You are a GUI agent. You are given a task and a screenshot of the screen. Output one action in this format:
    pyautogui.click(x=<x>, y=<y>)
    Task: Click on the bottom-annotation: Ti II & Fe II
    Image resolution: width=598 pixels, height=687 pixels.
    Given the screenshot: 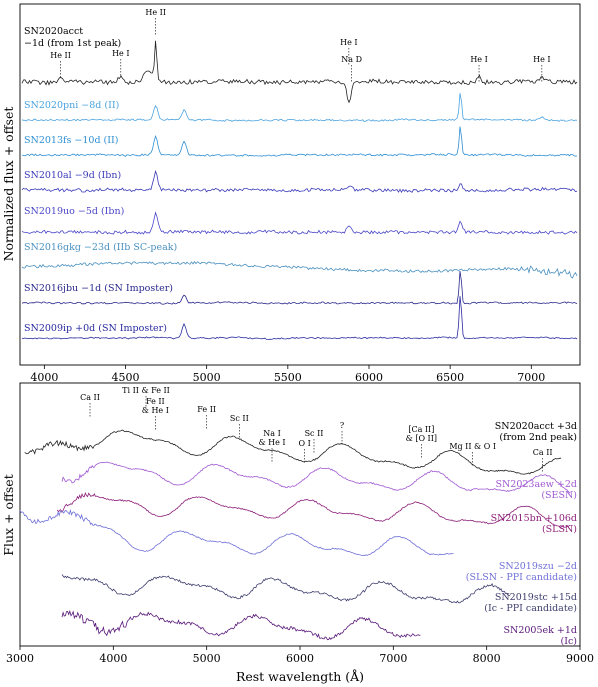 What is the action you would take?
    pyautogui.click(x=146, y=390)
    